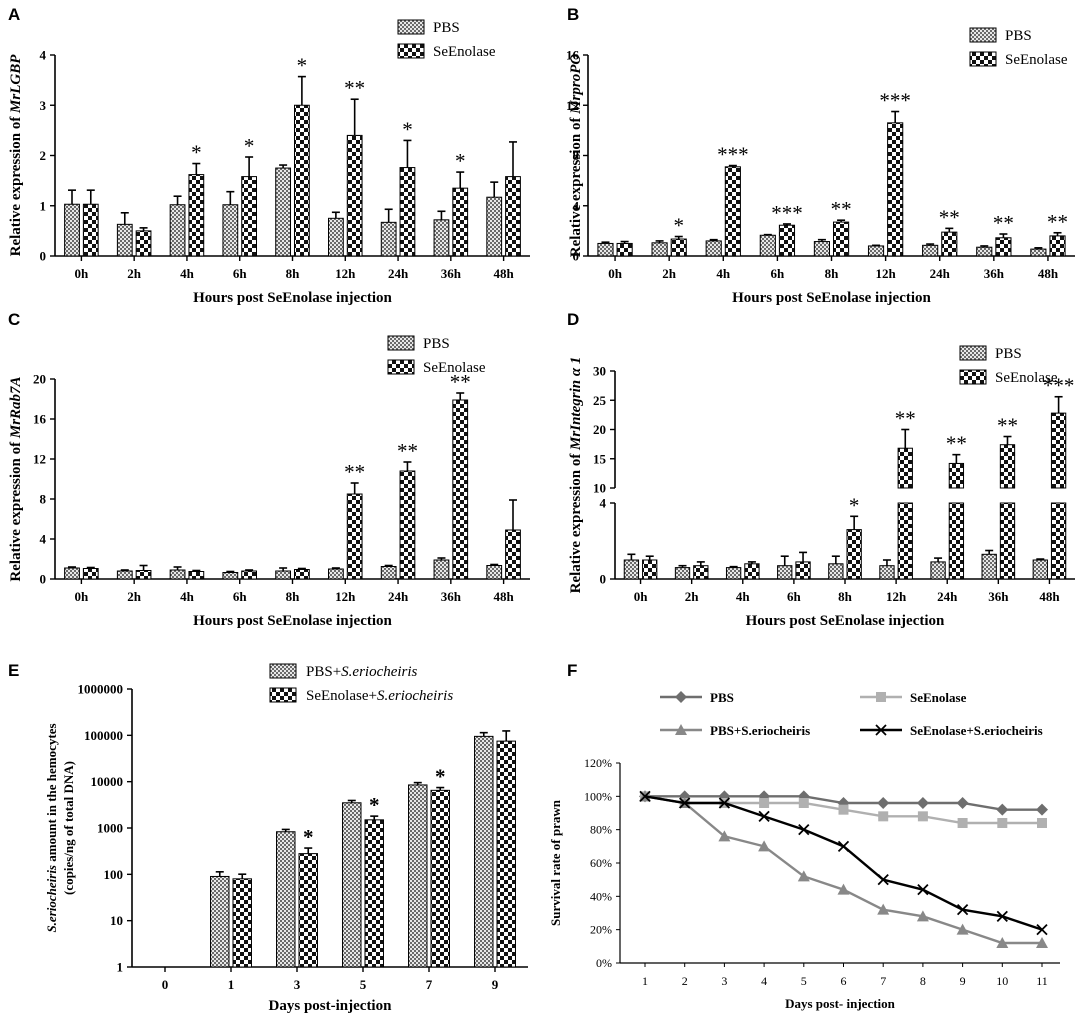  Describe the element at coordinates (43, 155) in the screenshot. I see `y-tick-label: 2` at that location.